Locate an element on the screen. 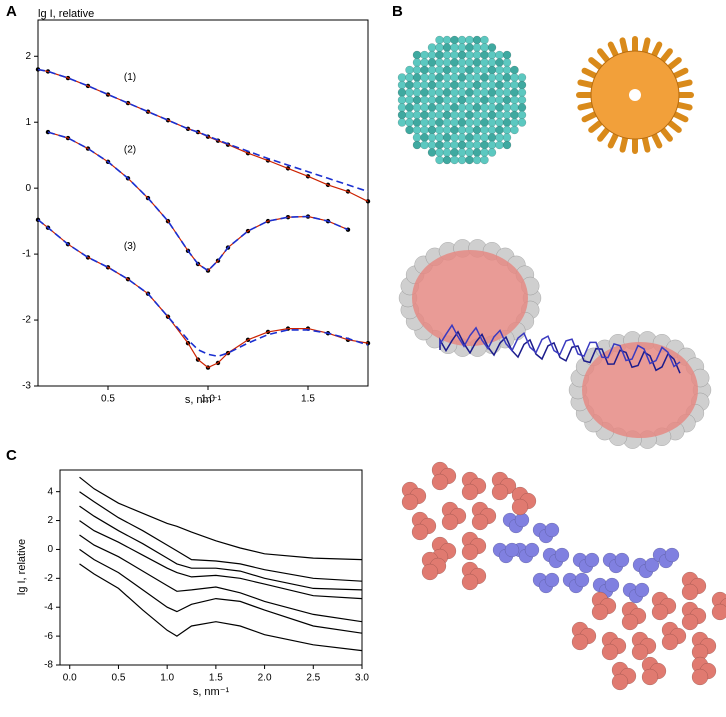 This screenshot has width=726, height=717. curve-annotation: (1) is located at coordinates (130, 77).